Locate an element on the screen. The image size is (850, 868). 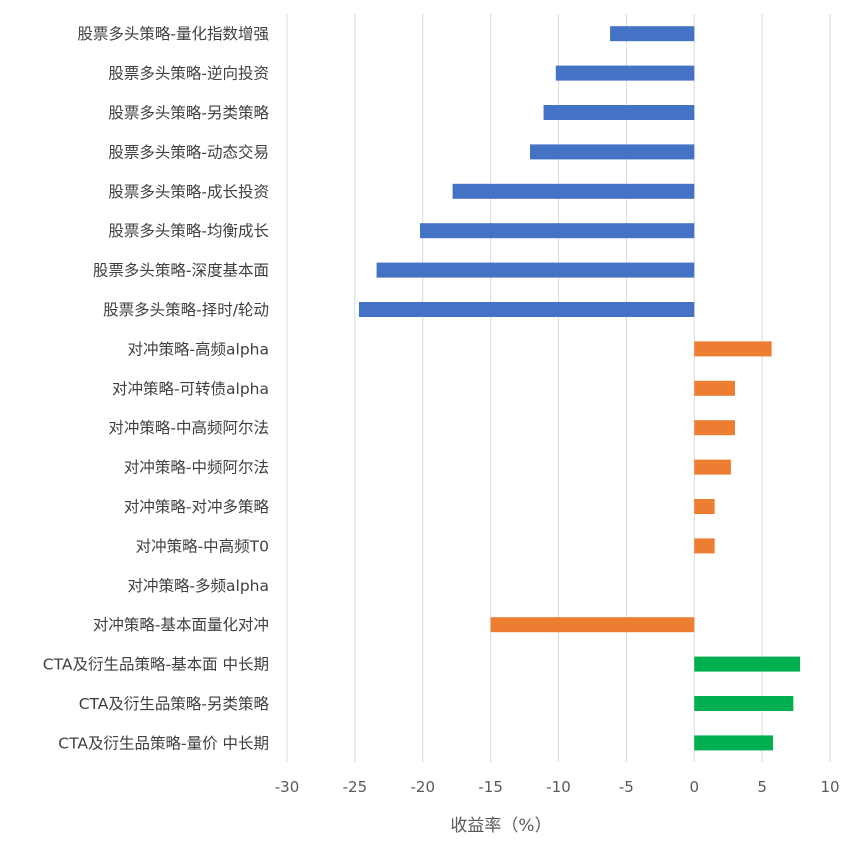
x-tick-label: 10 is located at coordinates (829, 787).